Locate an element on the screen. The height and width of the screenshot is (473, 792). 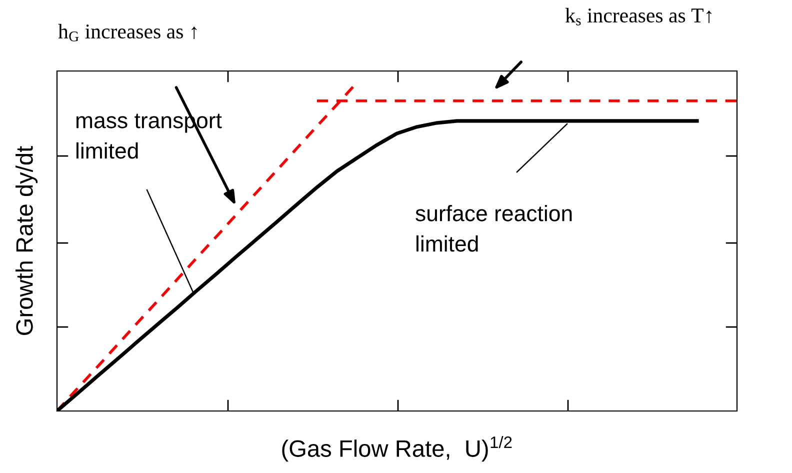
annotation: surface reaction limited is located at coordinates (494, 228).